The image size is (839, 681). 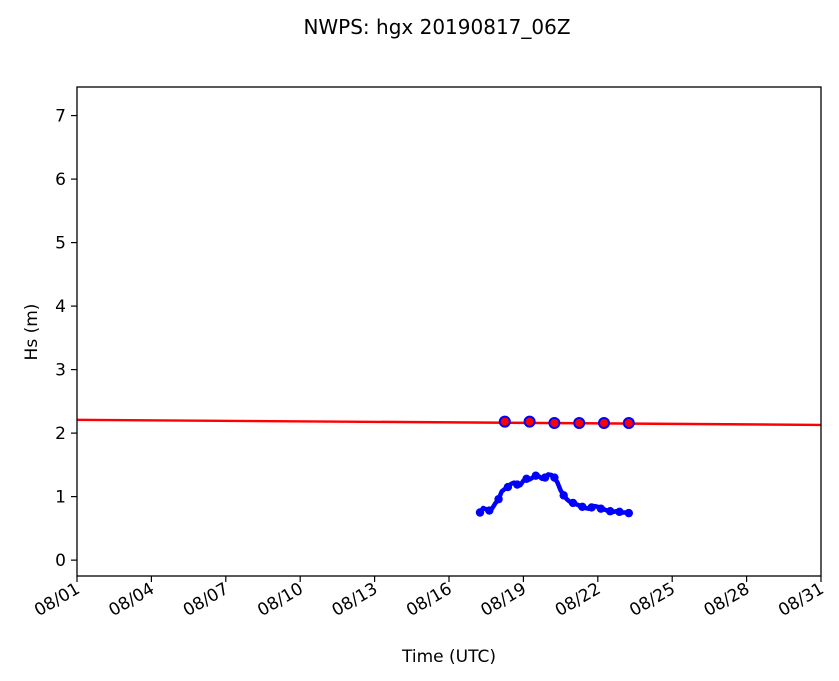 What do you see at coordinates (66, 339) in the screenshot?
I see `y-axis: 0 1 2 3 4 5 6 7` at bounding box center [66, 339].